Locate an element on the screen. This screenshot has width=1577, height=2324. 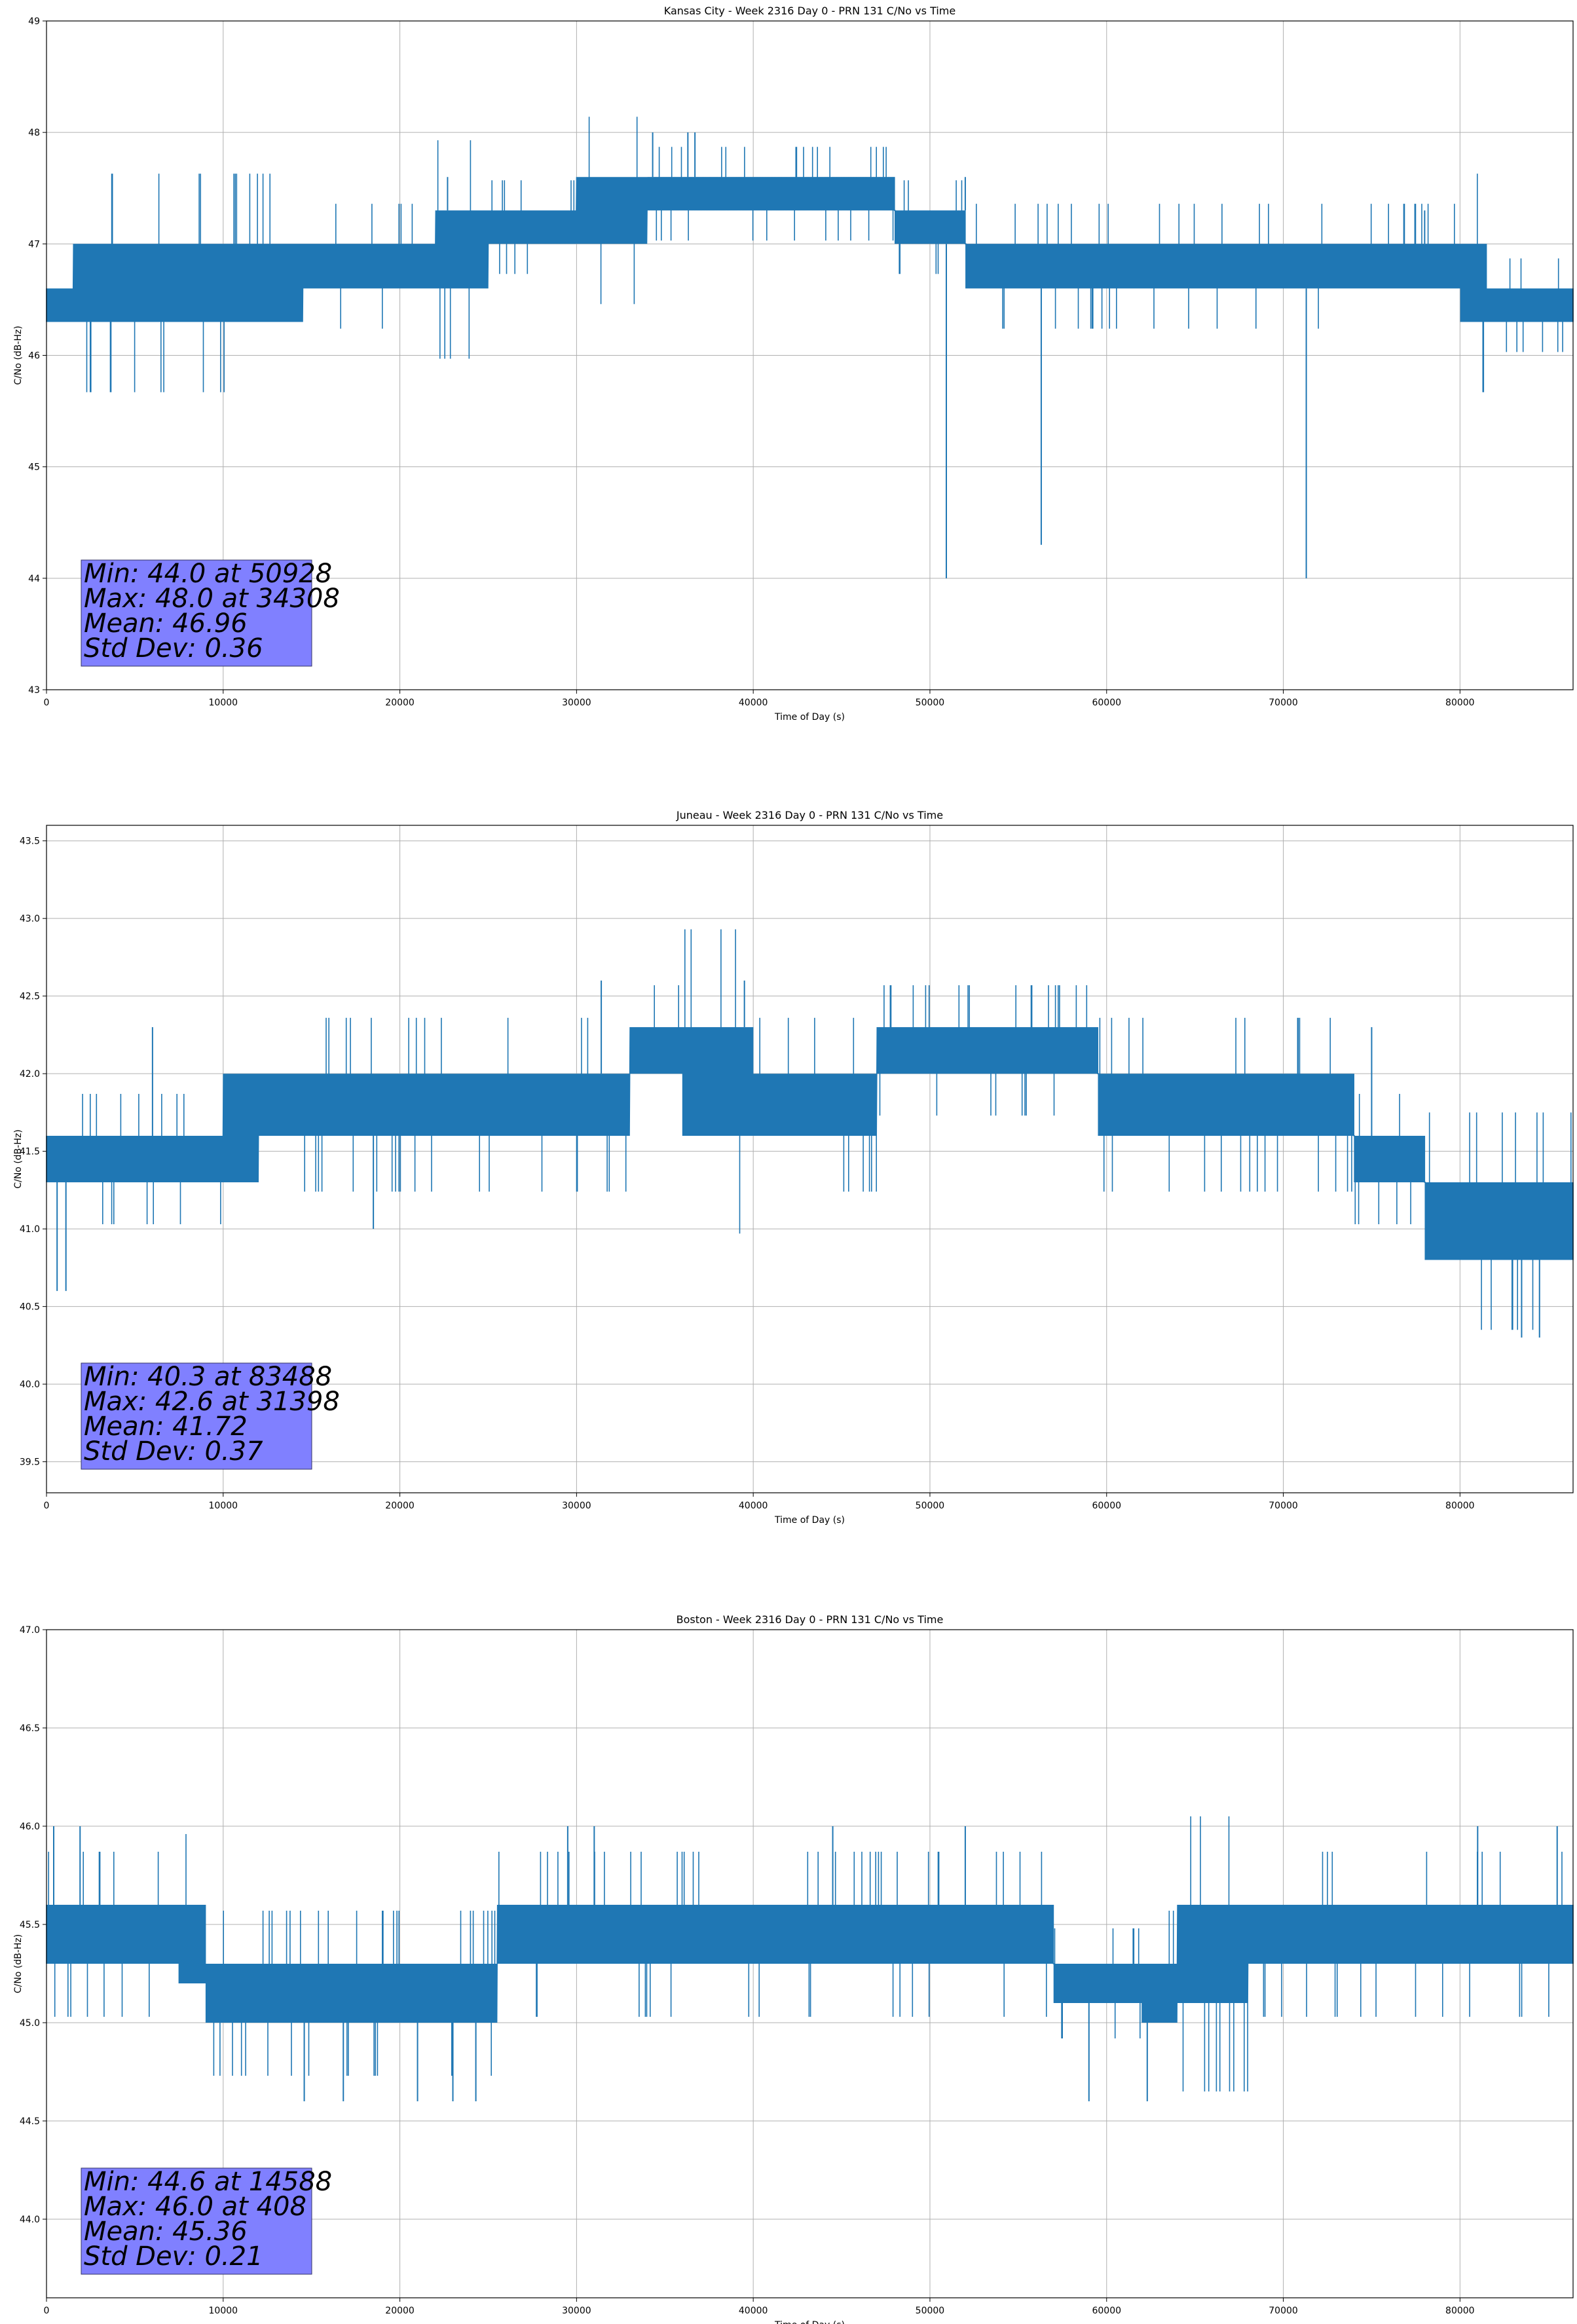
y-tick-label: 43 is located at coordinates (34, 690).